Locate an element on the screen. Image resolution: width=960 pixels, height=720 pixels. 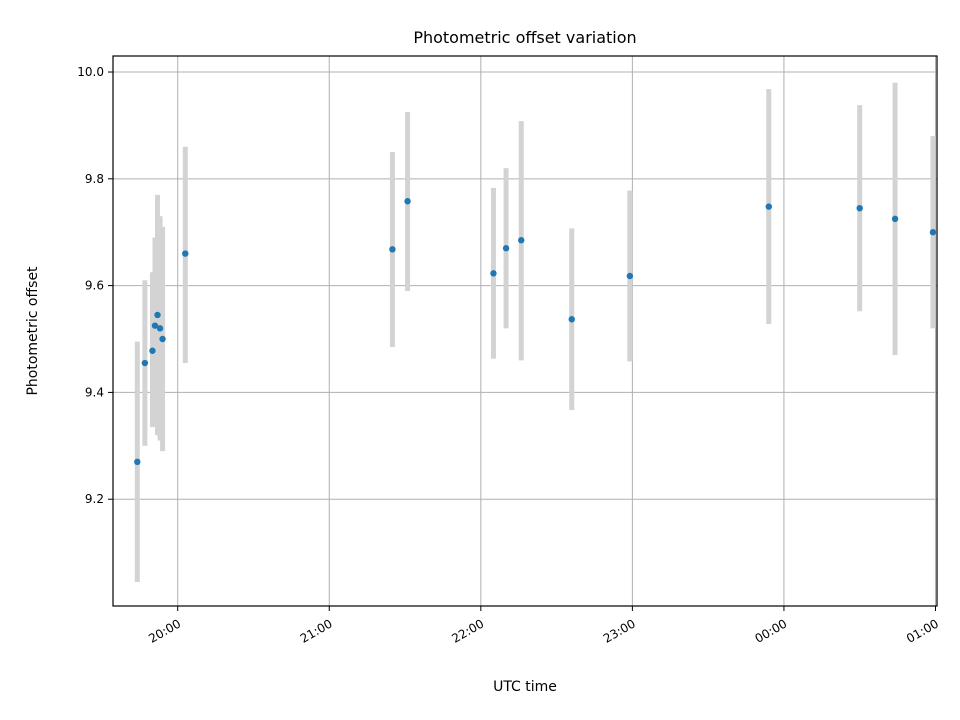
x-tick-label: 21:00 is located at coordinates (316, 630).